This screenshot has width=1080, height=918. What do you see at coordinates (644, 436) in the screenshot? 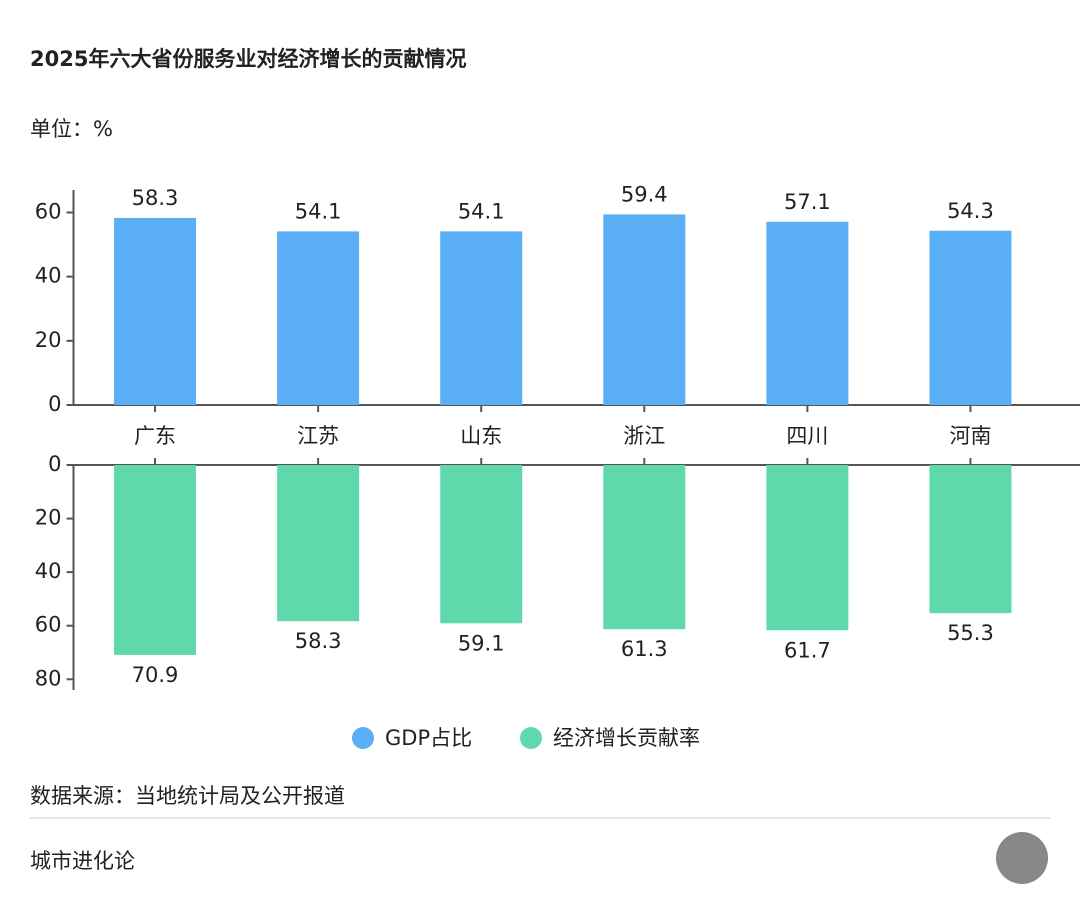
I see `x-tick-label: 浙江` at bounding box center [644, 436].